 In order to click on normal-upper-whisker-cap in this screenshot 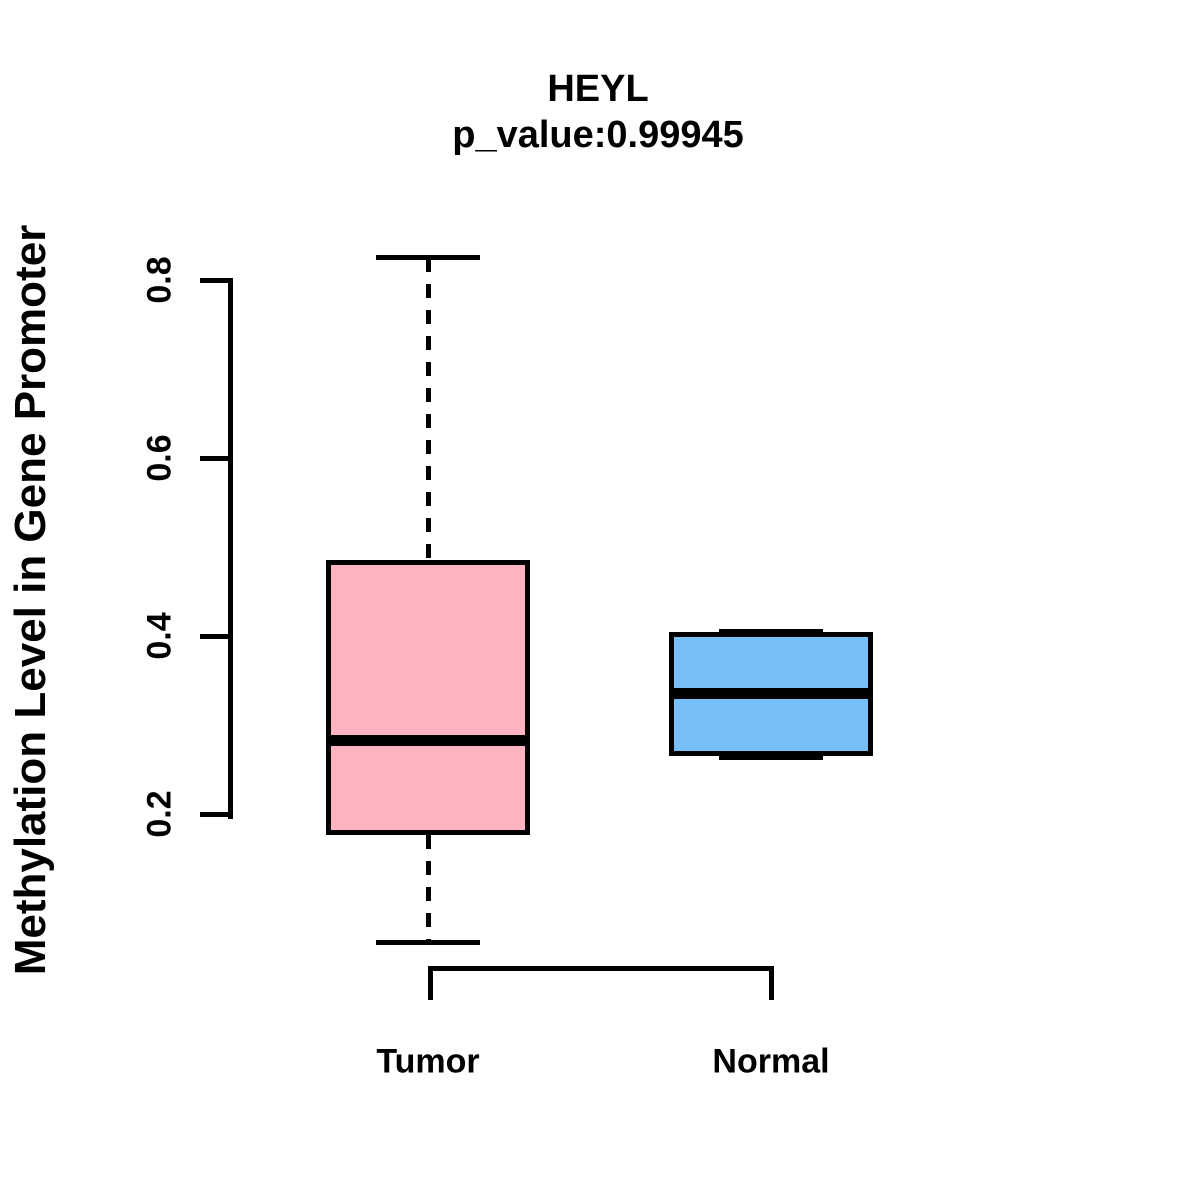, I will do `click(771, 632)`.